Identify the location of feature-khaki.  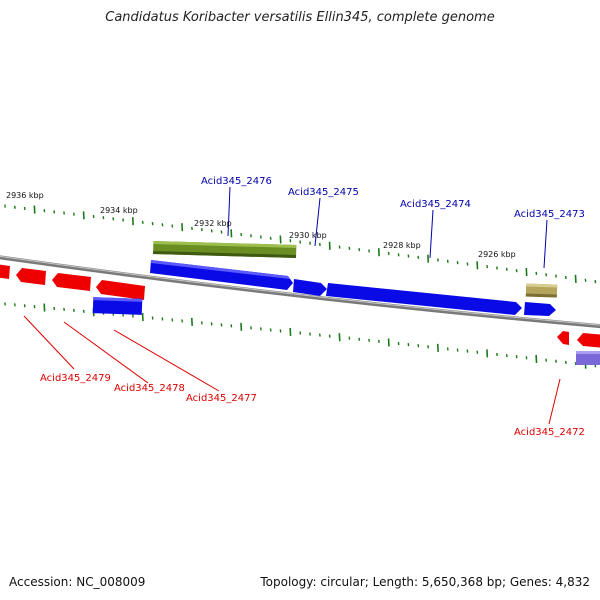
(541, 290).